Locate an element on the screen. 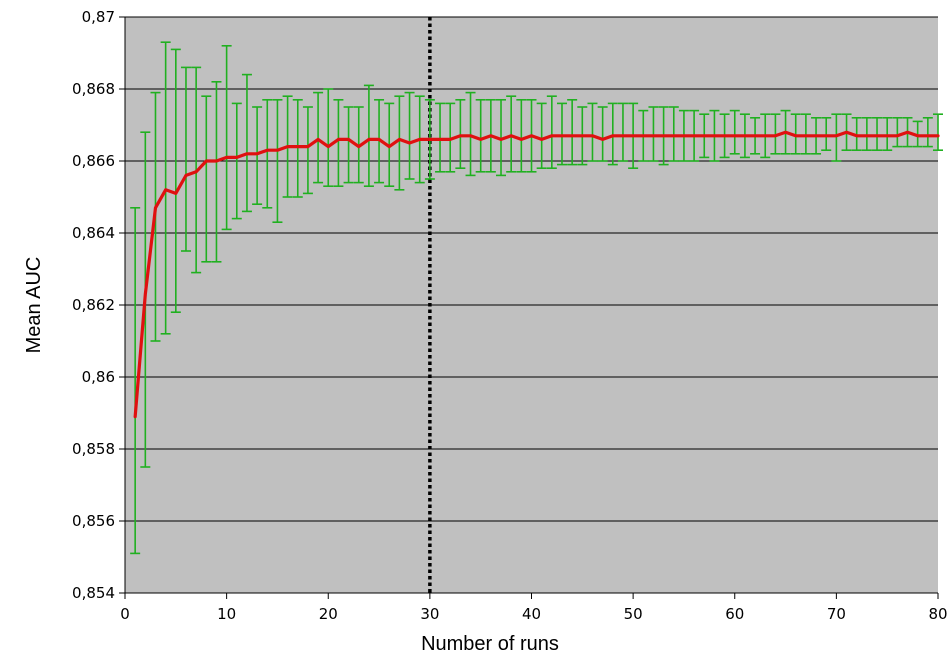 This screenshot has height=664, width=952. x-tick-label-7: 70 is located at coordinates (836, 614).